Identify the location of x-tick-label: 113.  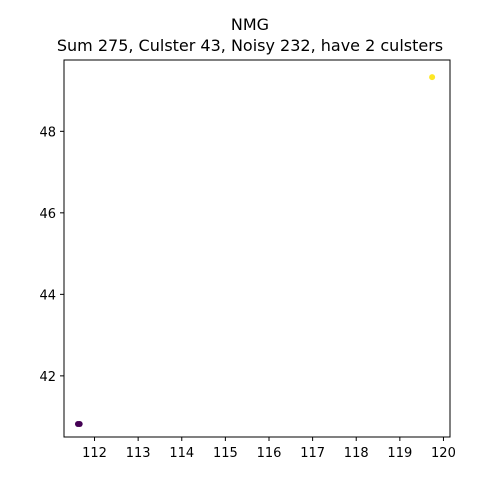
(138, 453).